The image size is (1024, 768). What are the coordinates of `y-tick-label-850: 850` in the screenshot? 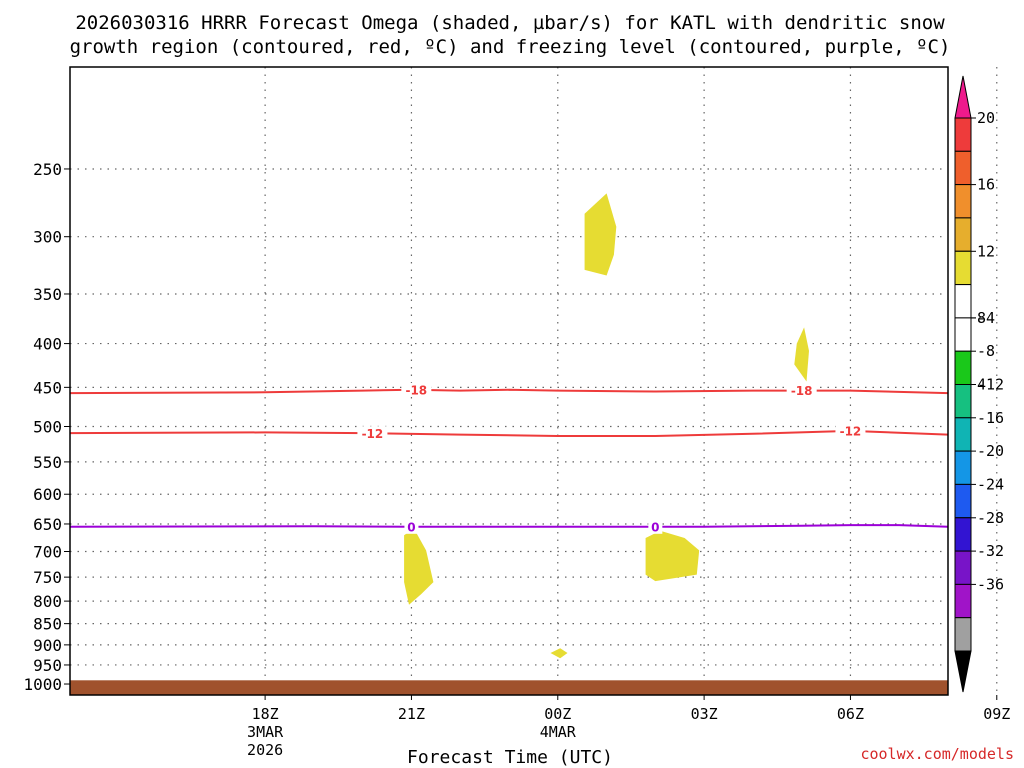 It's located at (47, 624).